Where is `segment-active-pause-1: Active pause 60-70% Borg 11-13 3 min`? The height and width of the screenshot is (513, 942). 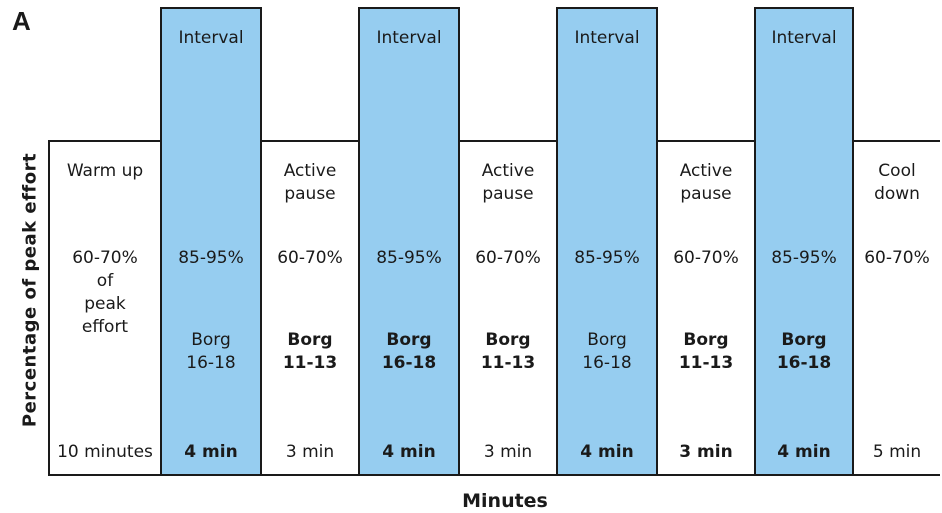 segment-active-pause-1: Active pause 60-70% Borg 11-13 3 min is located at coordinates (310, 308).